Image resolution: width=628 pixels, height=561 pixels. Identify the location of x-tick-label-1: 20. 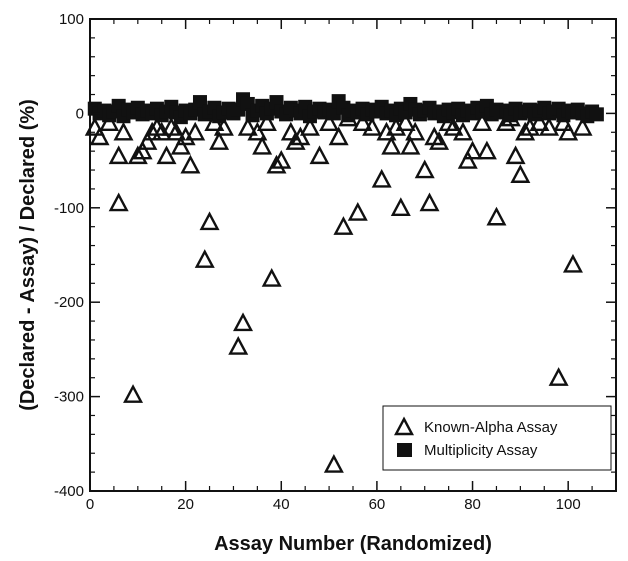
(185, 504).